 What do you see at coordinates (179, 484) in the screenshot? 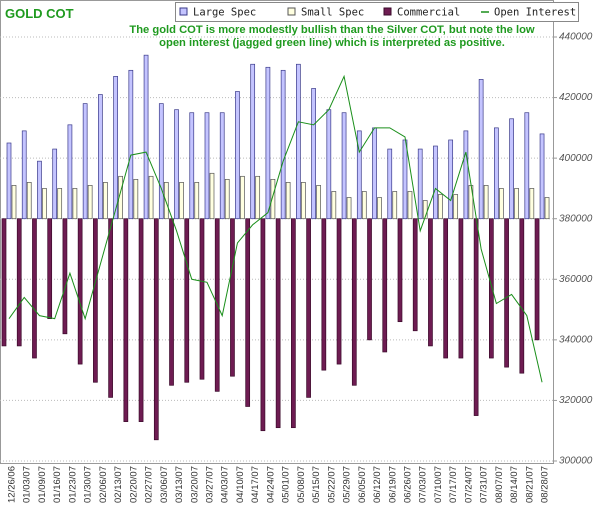
I see `x-tick-label: 03/13/07` at bounding box center [179, 484].